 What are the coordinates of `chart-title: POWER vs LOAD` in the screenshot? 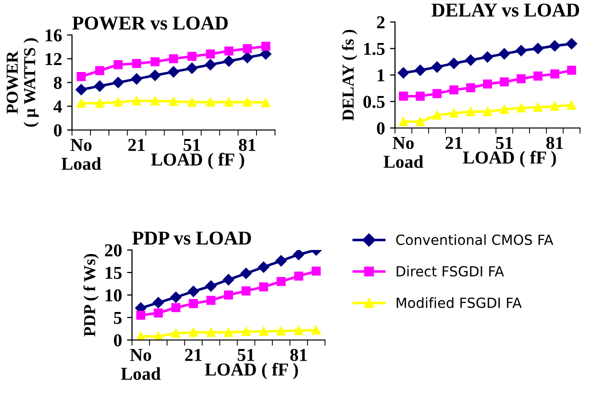 It's located at (150, 23).